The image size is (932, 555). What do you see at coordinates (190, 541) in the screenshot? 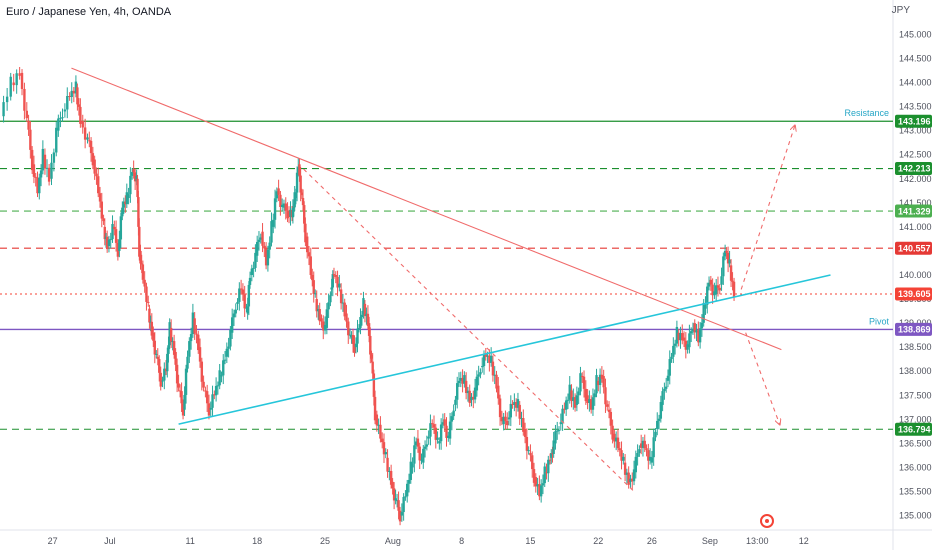
I see `x-tick-label: 11` at bounding box center [190, 541].